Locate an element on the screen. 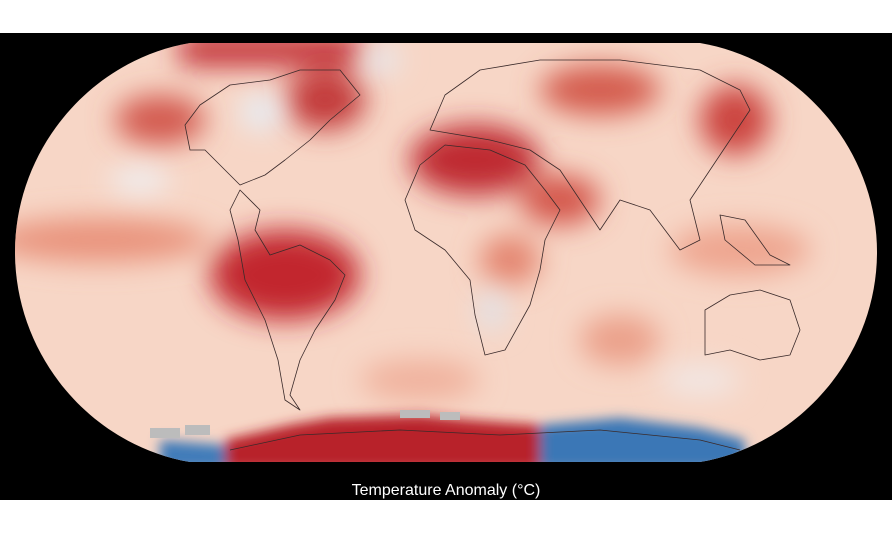 The width and height of the screenshot is (892, 535). no-data-cells is located at coordinates (305, 424).